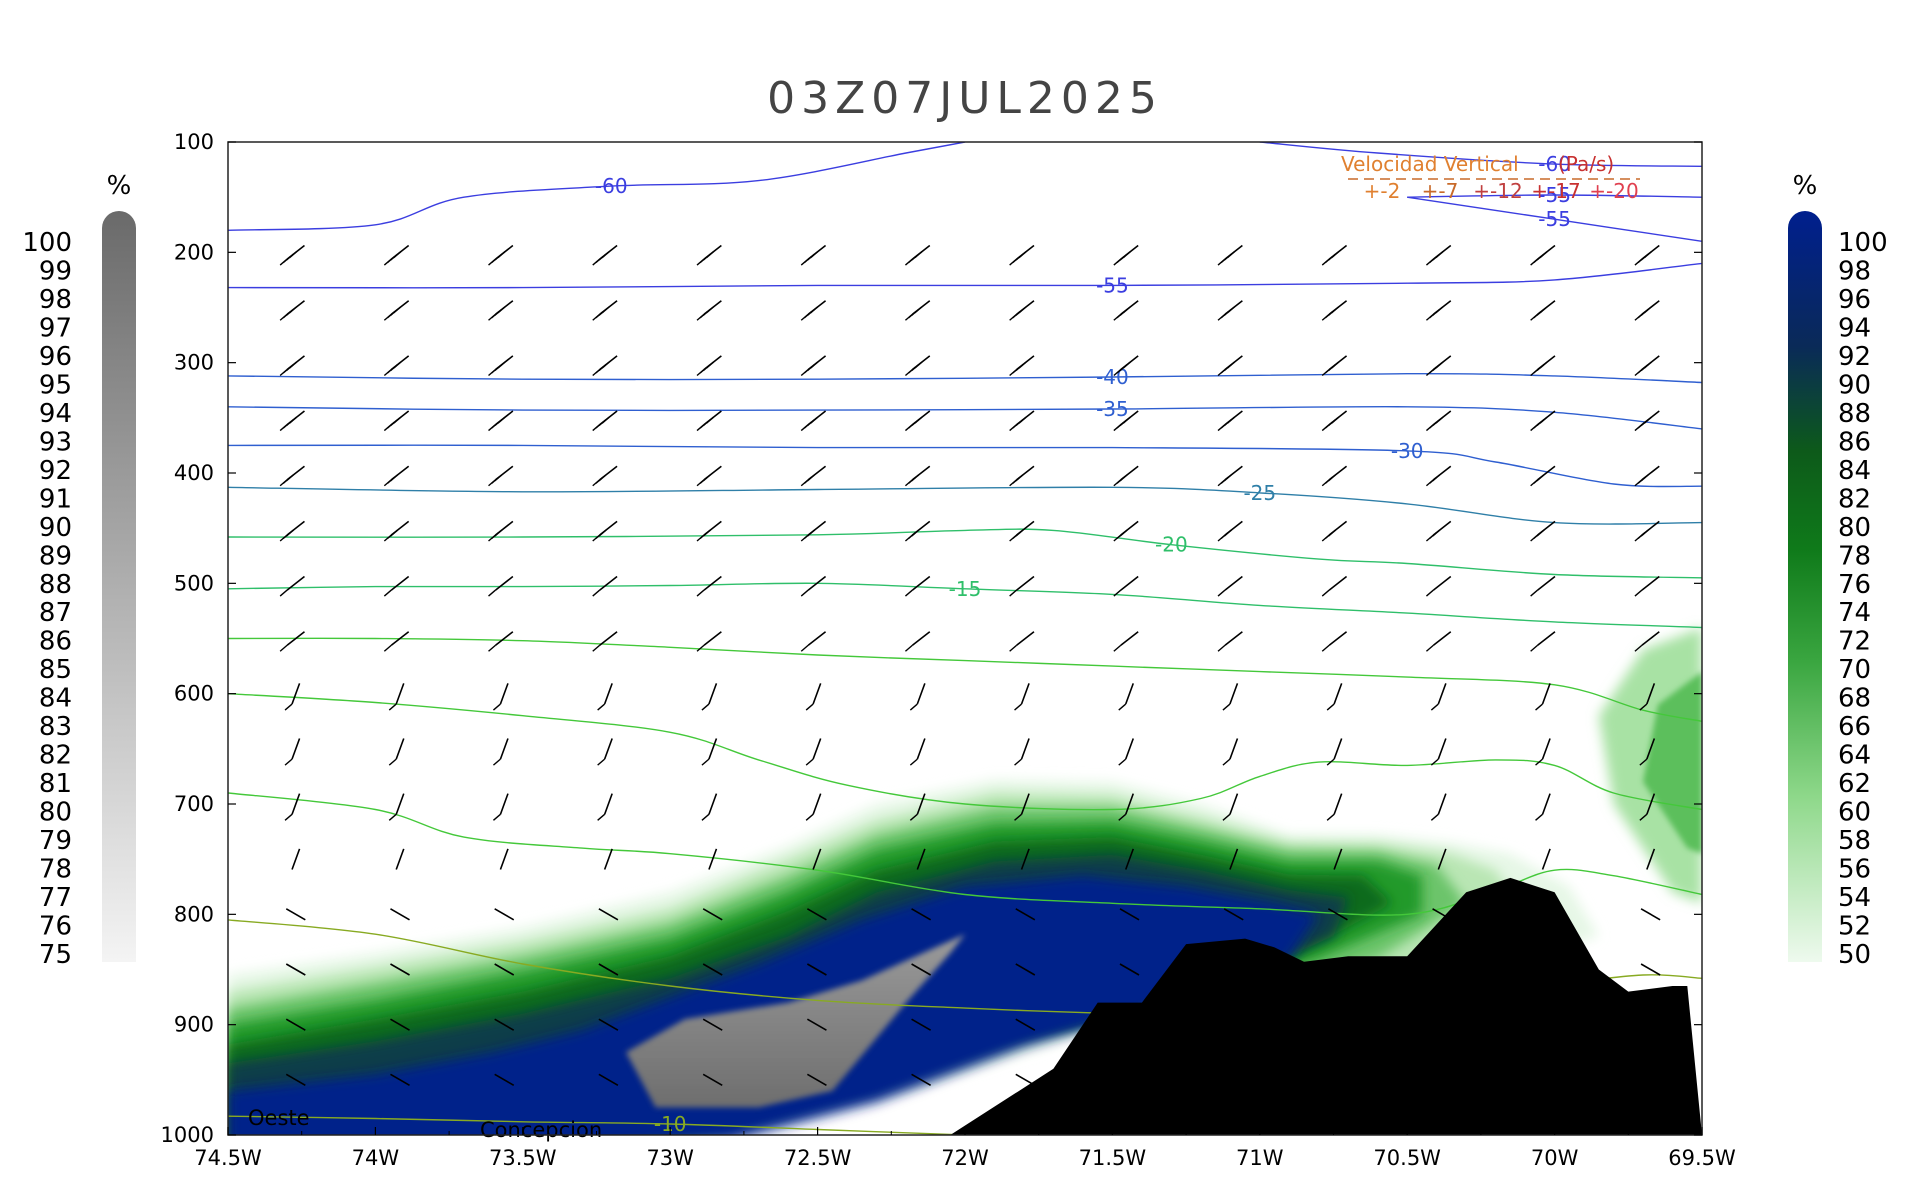 The height and width of the screenshot is (1200, 1920). Describe the element at coordinates (1259, 493) in the screenshot. I see `contour-label: -25` at that location.